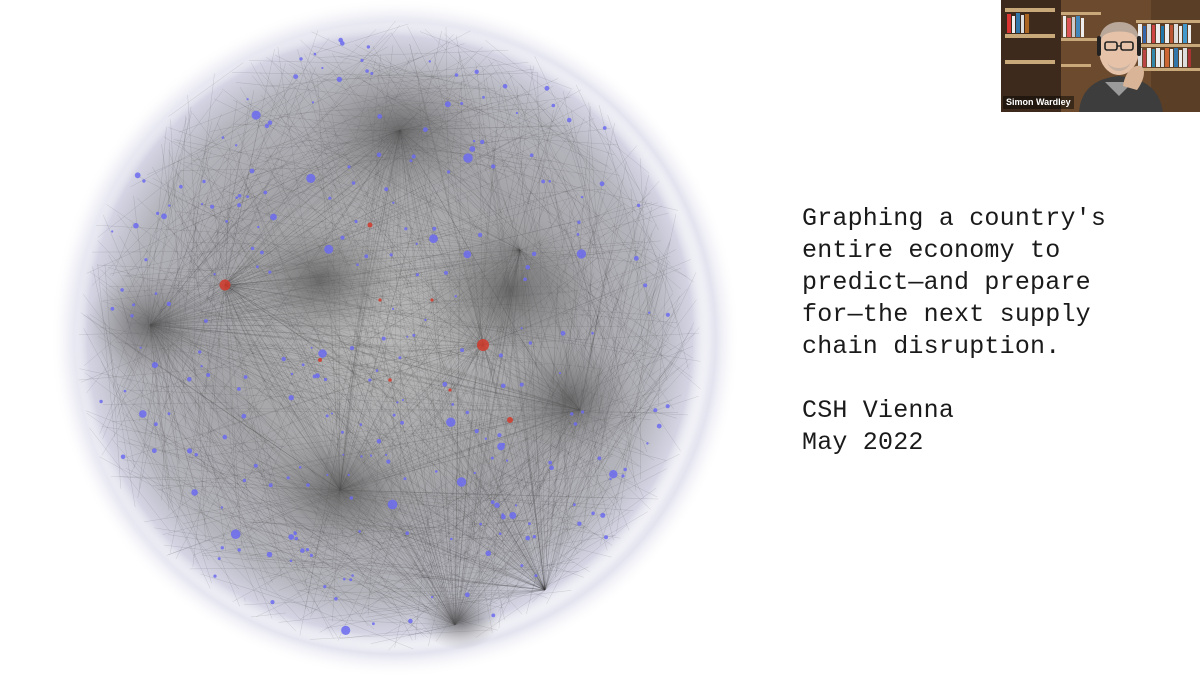  Describe the element at coordinates (931, 250) in the screenshot. I see `slide-title-line: entire economy to` at that location.